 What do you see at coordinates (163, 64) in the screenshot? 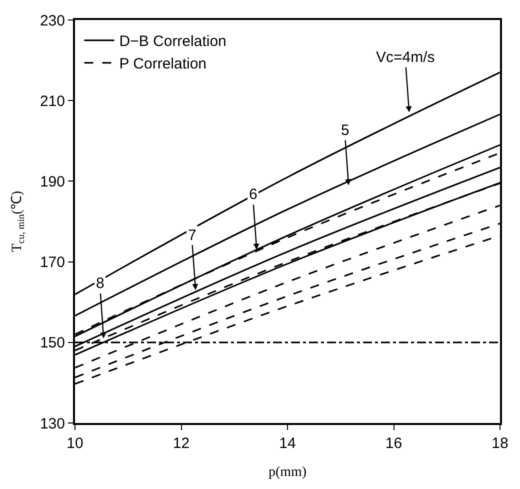
I see `legend-label: P Correlation` at bounding box center [163, 64].